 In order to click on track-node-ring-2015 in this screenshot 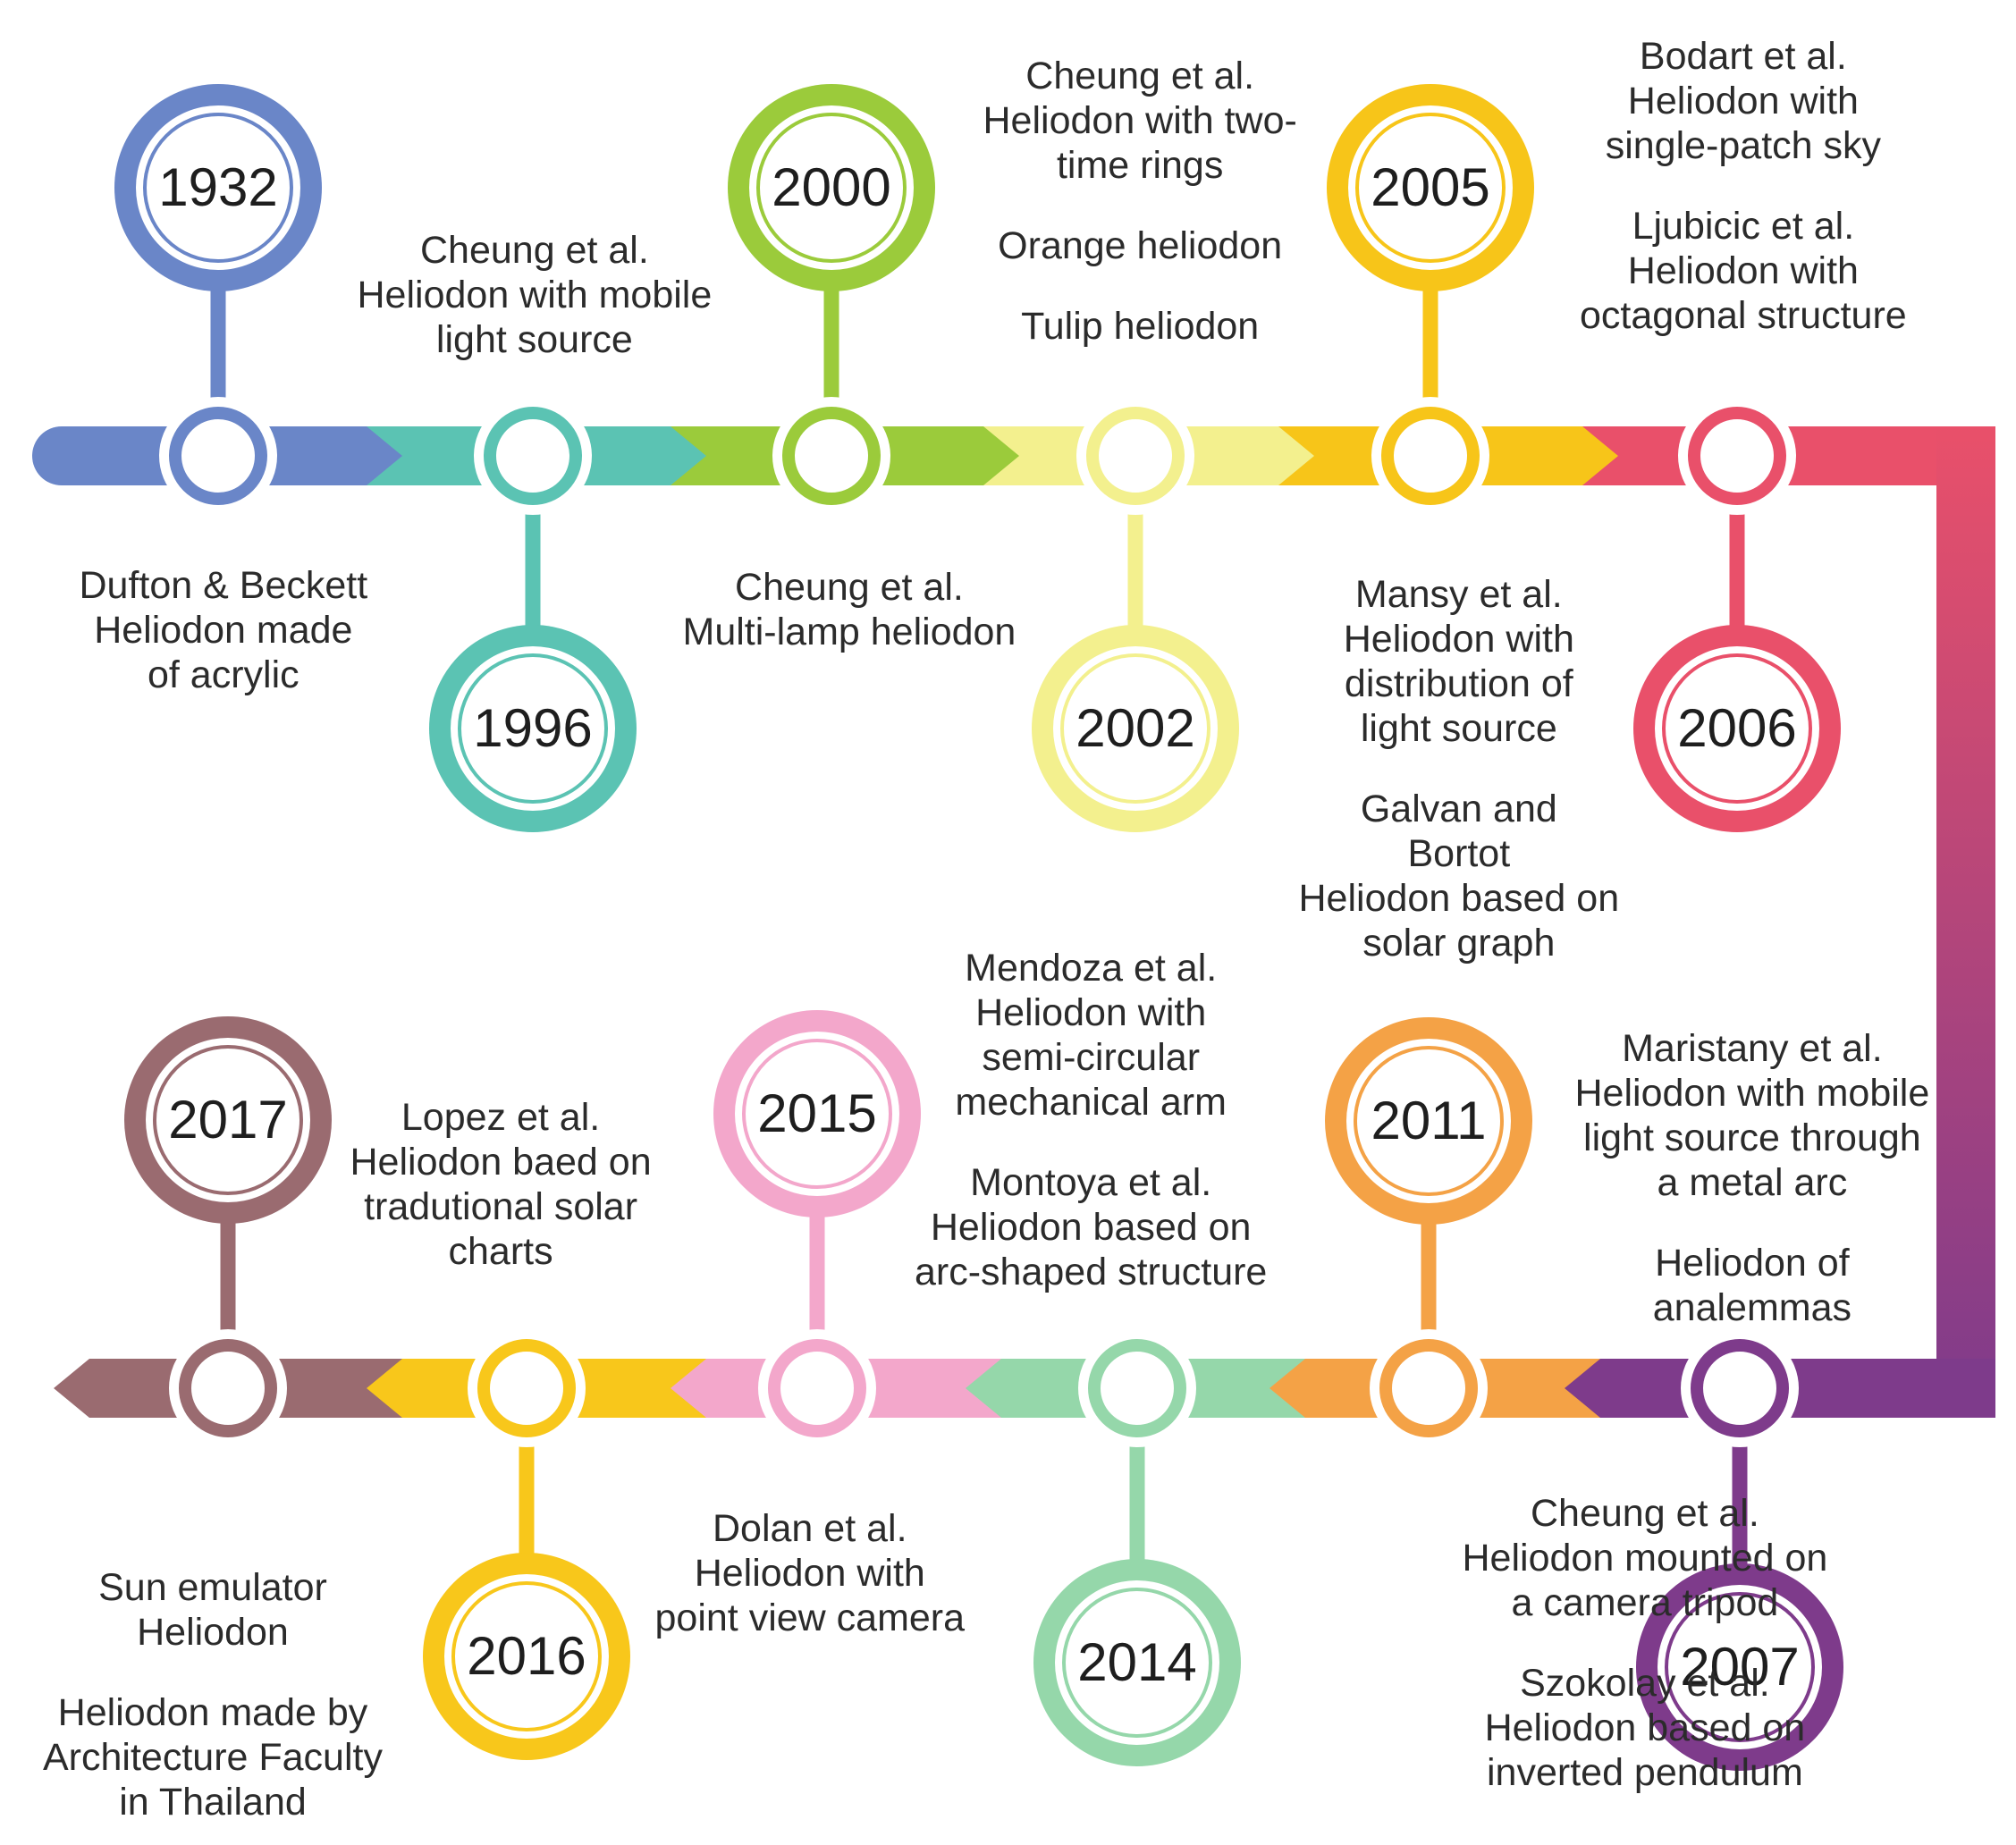, I will do `click(817, 1388)`.